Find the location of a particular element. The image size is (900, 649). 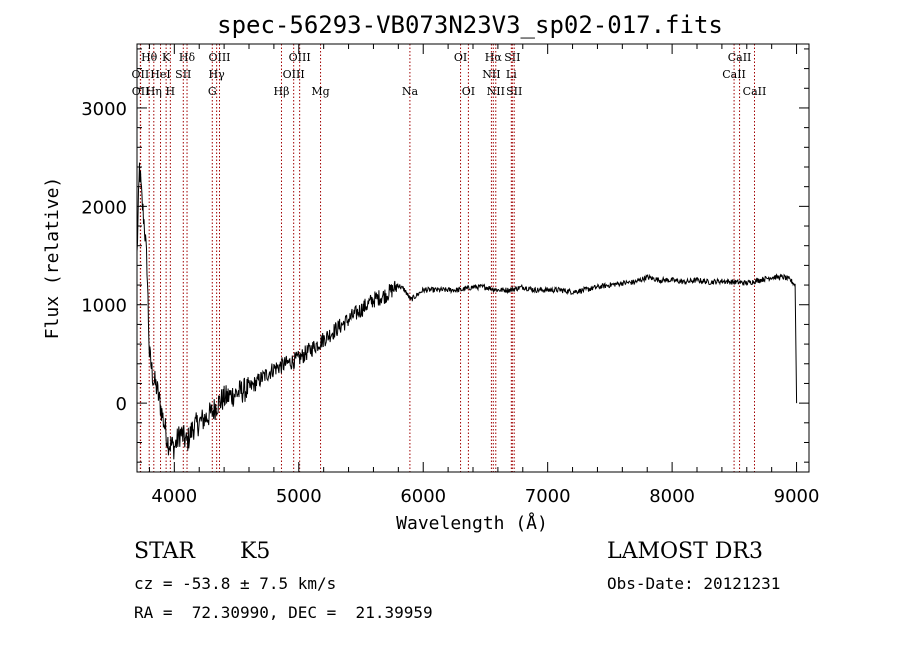

object-subclass: K5 is located at coordinates (255, 551).